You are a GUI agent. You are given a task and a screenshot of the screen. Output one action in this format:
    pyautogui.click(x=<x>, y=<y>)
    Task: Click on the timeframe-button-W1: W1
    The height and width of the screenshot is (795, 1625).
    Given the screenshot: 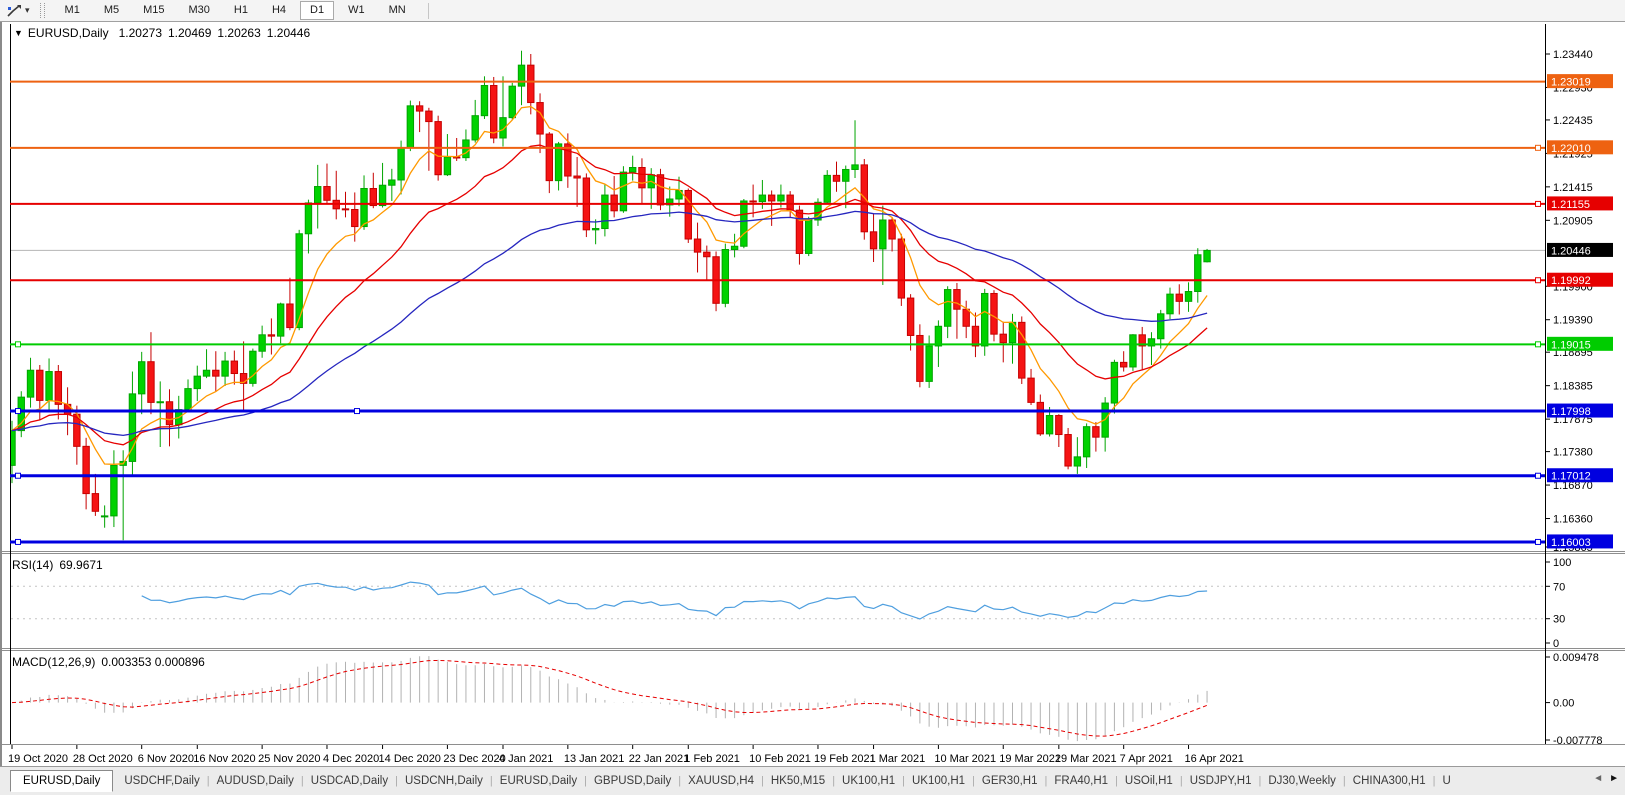 What is the action you would take?
    pyautogui.click(x=356, y=10)
    